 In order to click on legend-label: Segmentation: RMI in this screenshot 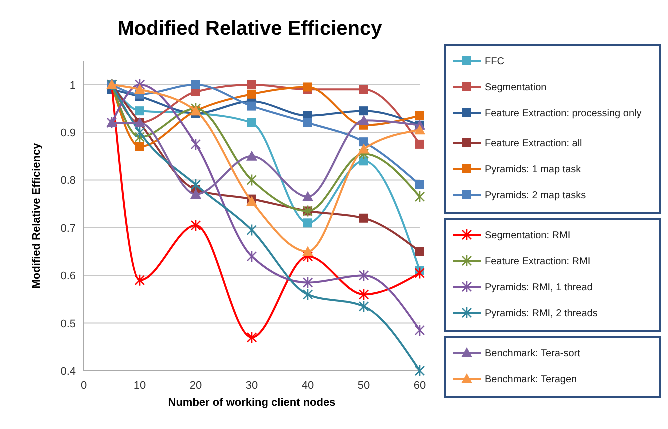, I will do `click(528, 236)`.